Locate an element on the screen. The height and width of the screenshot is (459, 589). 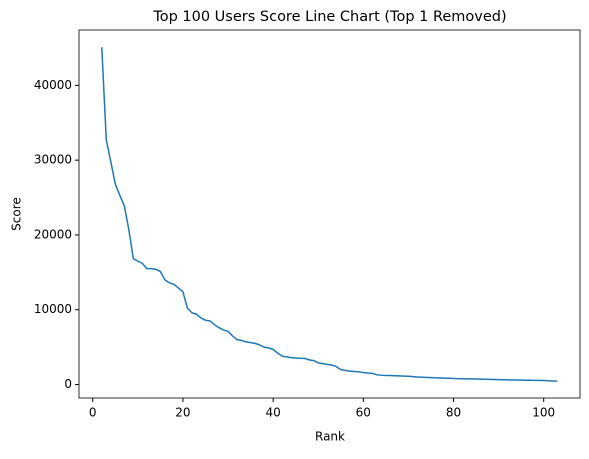
x-axis-label: Rank is located at coordinates (330, 437).